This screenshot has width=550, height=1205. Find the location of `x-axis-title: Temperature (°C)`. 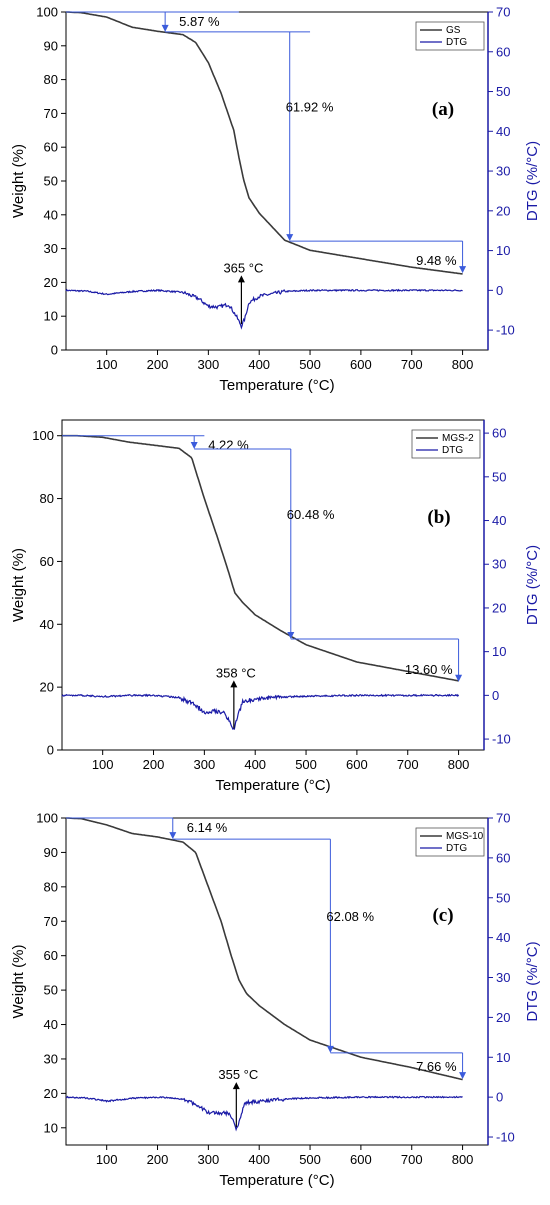

x-axis-title: Temperature (°C) is located at coordinates (272, 785).